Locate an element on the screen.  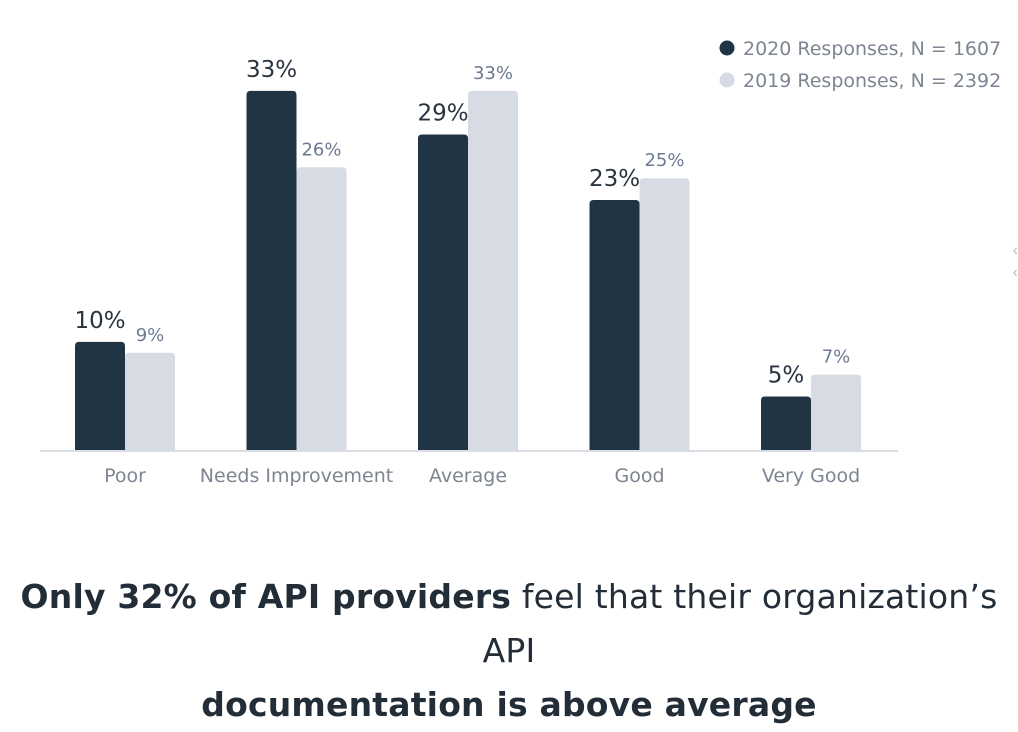
caption-normal-1: feel that their organization’s API is located at coordinates (740, 623).